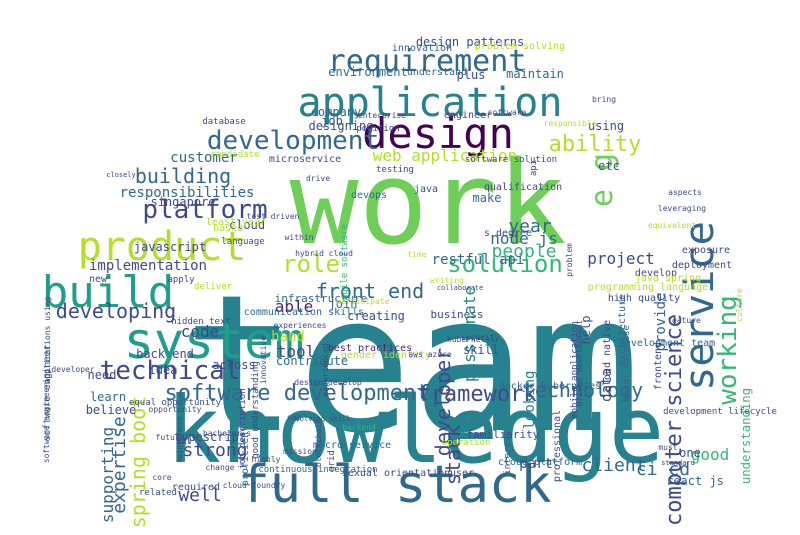 The image size is (800, 535). I want to click on cloud-word-able: able, so click(294, 306).